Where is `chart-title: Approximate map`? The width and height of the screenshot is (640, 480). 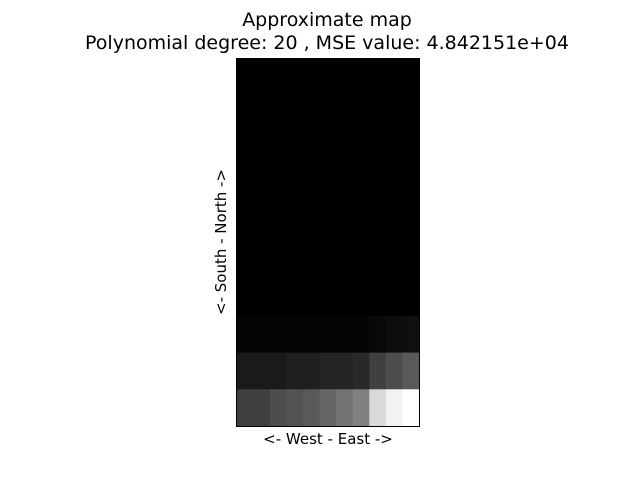 chart-title: Approximate map is located at coordinates (327, 20).